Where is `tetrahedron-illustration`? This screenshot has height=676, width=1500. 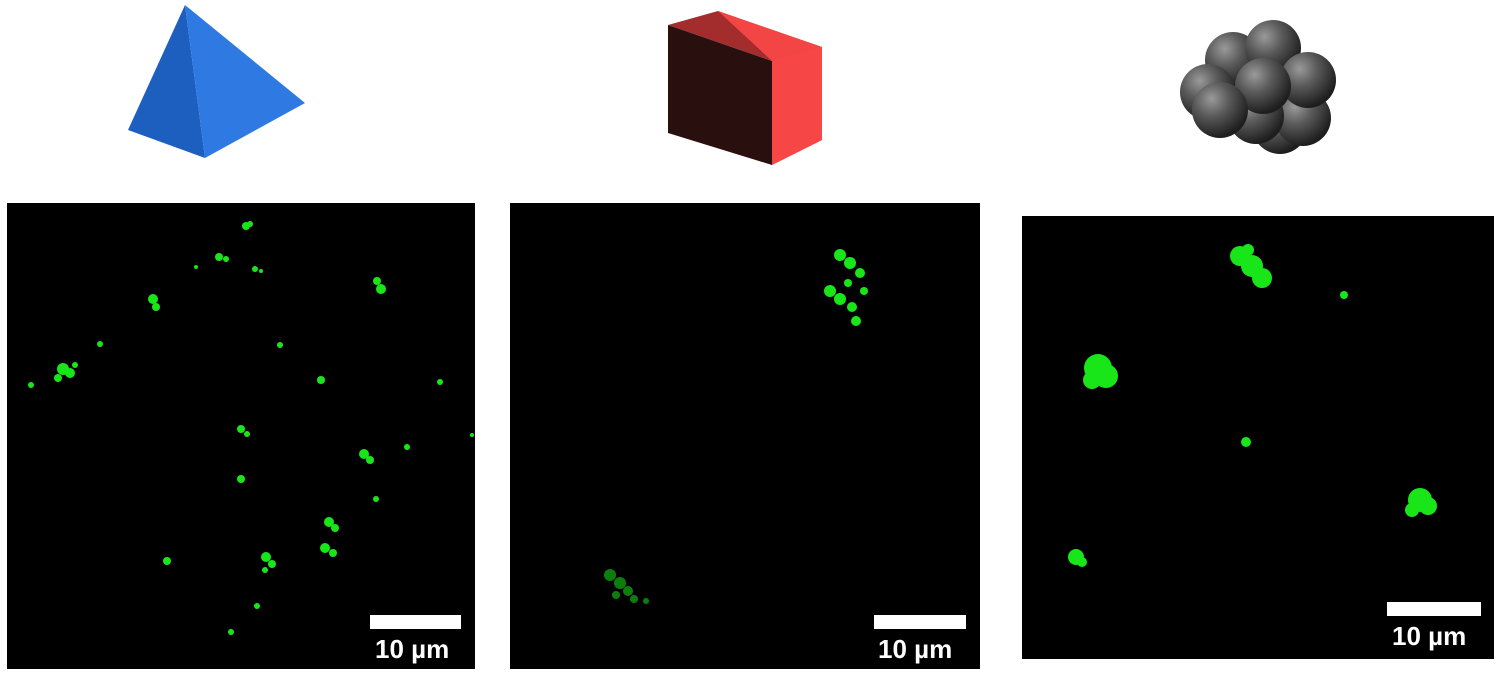
tetrahedron-illustration is located at coordinates (216, 81).